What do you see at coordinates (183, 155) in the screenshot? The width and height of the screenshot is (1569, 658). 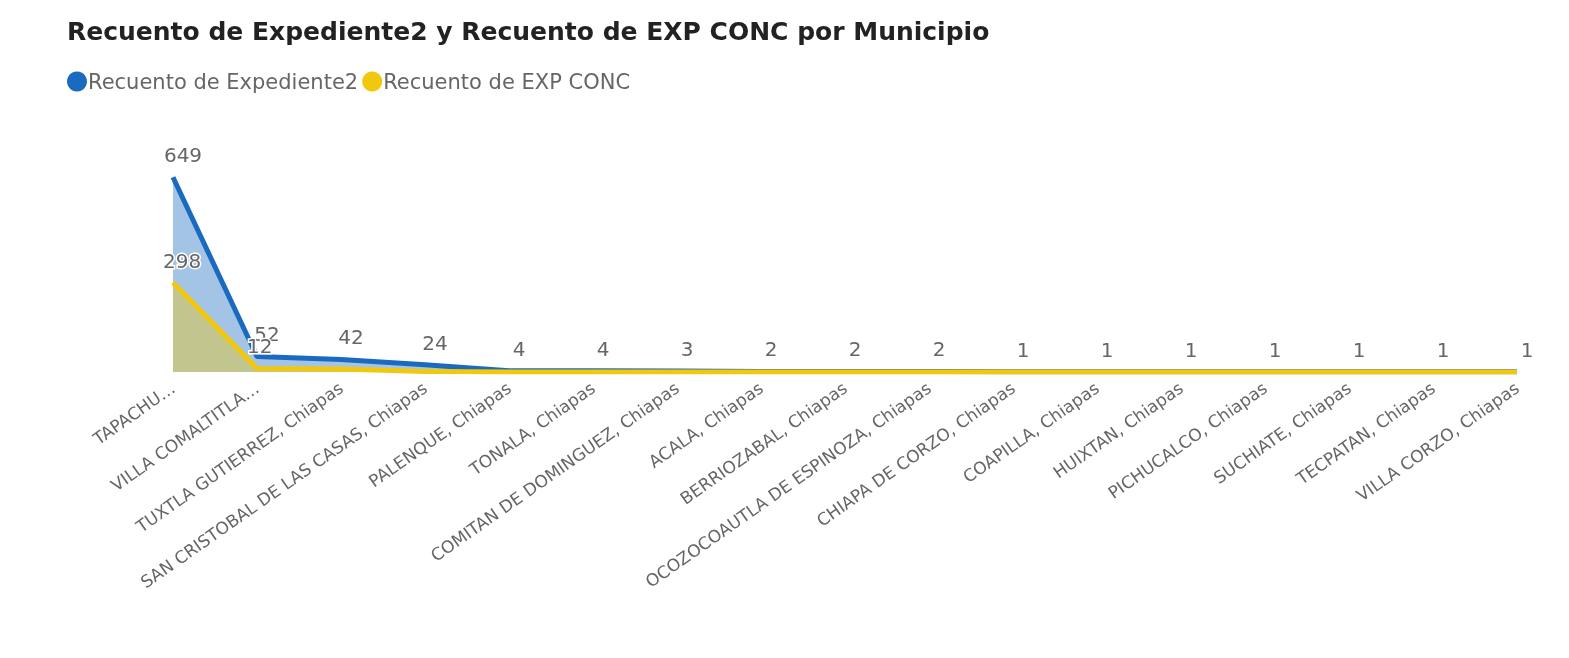 I see `data-label: 649` at bounding box center [183, 155].